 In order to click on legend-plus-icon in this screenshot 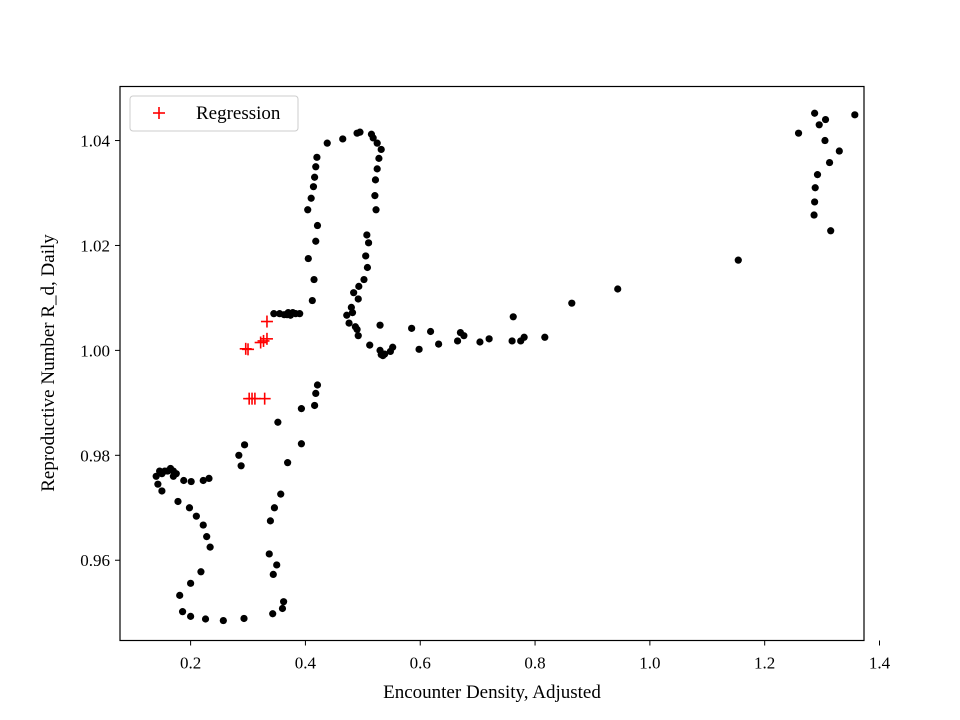, I will do `click(159, 113)`.